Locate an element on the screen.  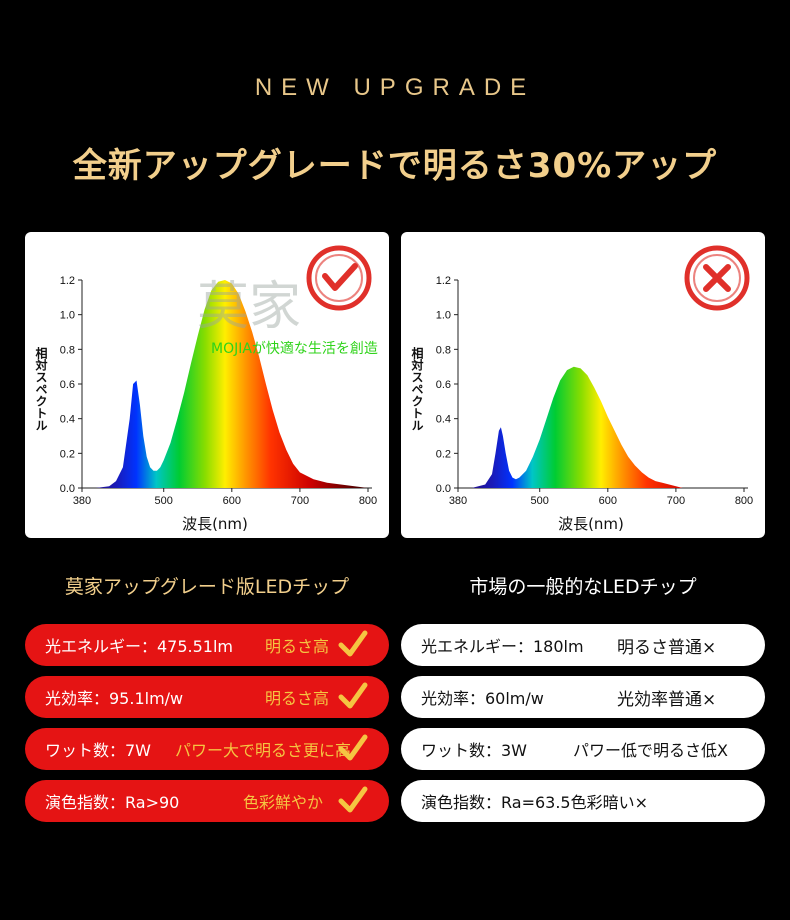
row-label: 光効率：60lm/w is located at coordinates (482, 698).